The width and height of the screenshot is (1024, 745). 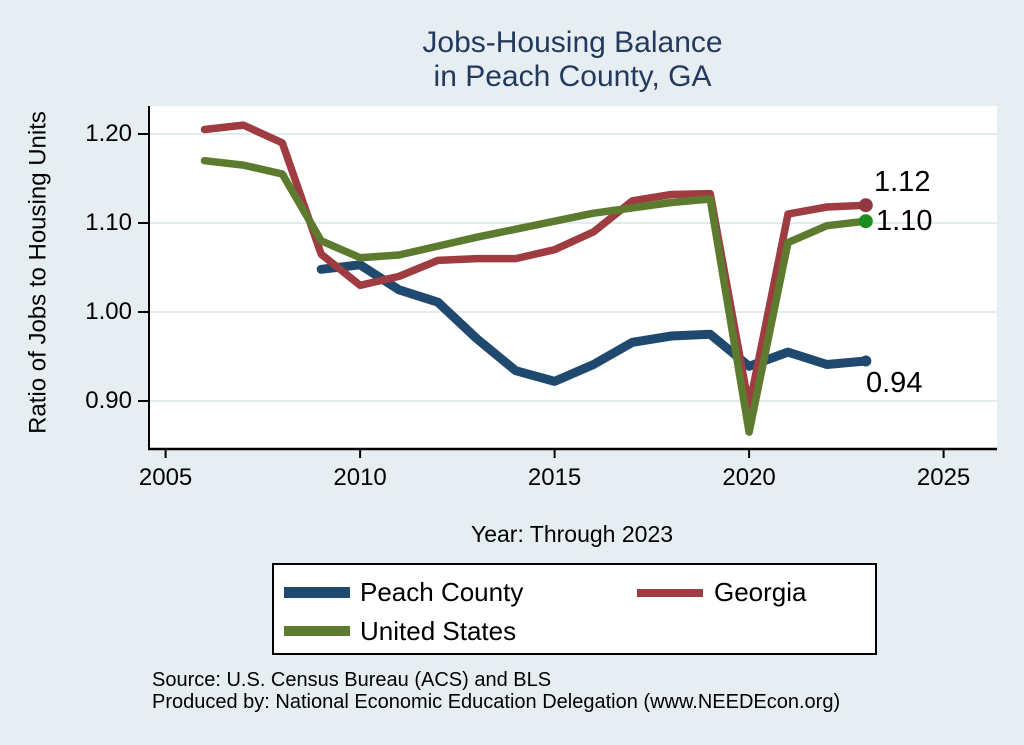 What do you see at coordinates (902, 182) in the screenshot?
I see `end-label-georgia: 1.12` at bounding box center [902, 182].